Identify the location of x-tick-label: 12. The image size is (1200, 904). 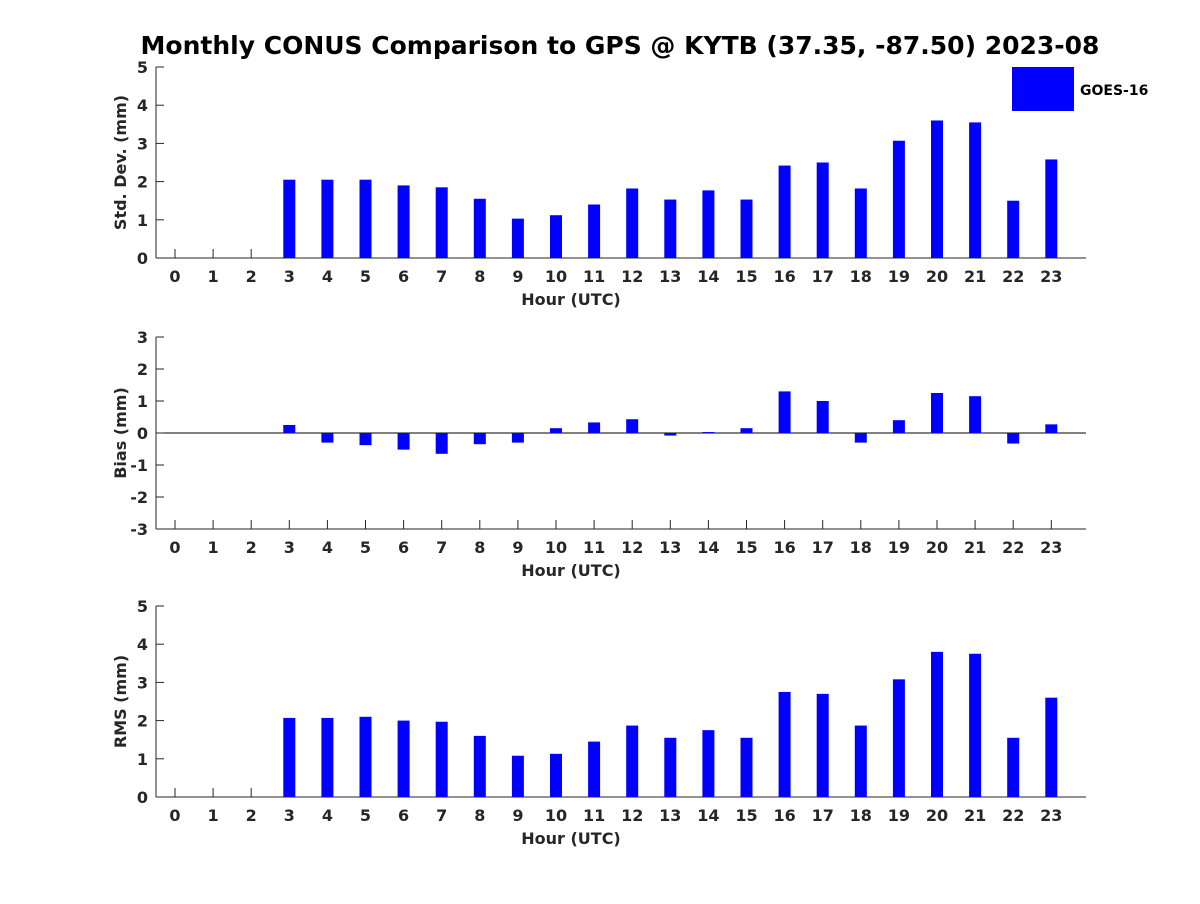
(632, 276).